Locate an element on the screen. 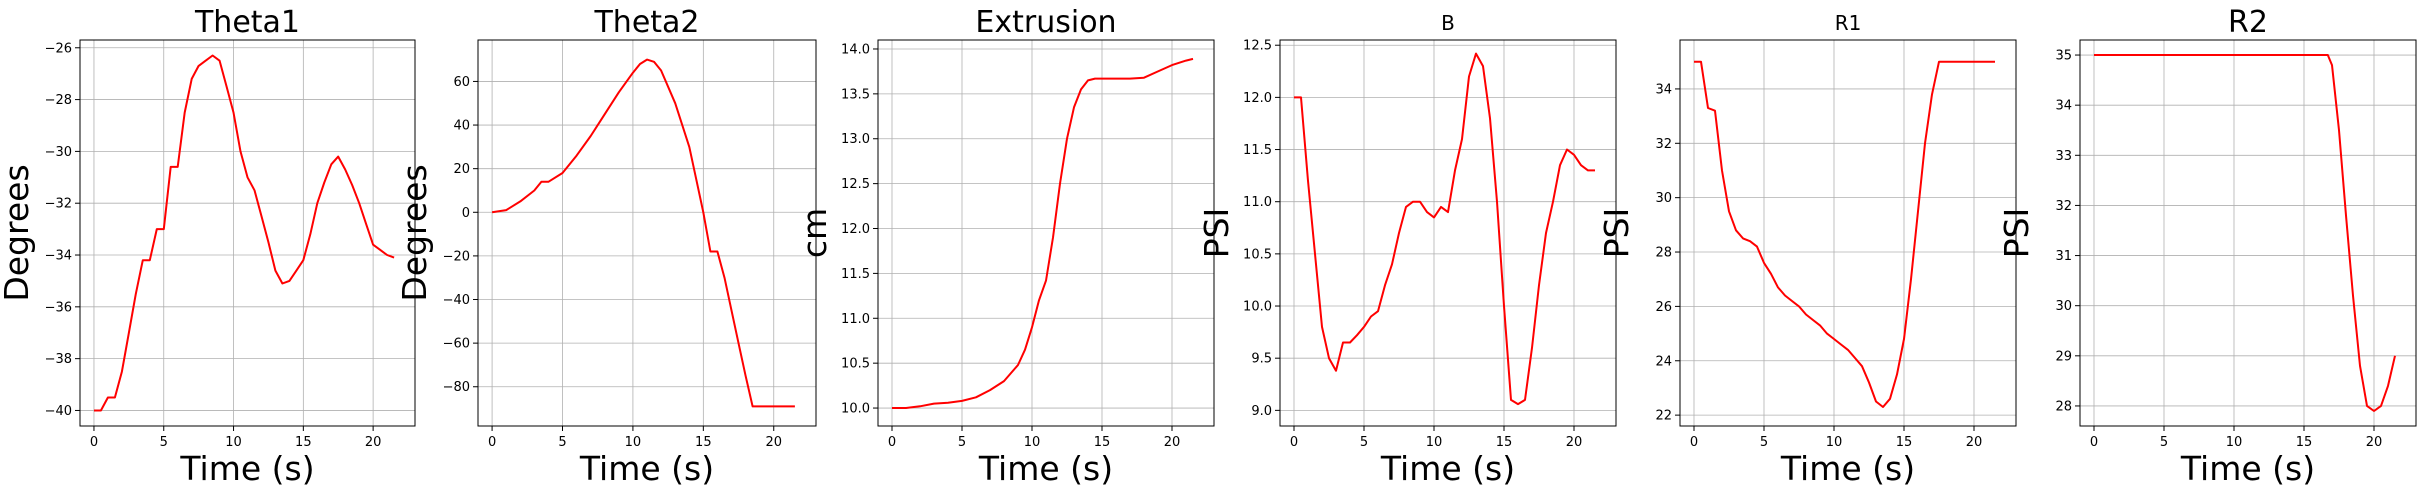  chart-title: R2 is located at coordinates (2248, 22).